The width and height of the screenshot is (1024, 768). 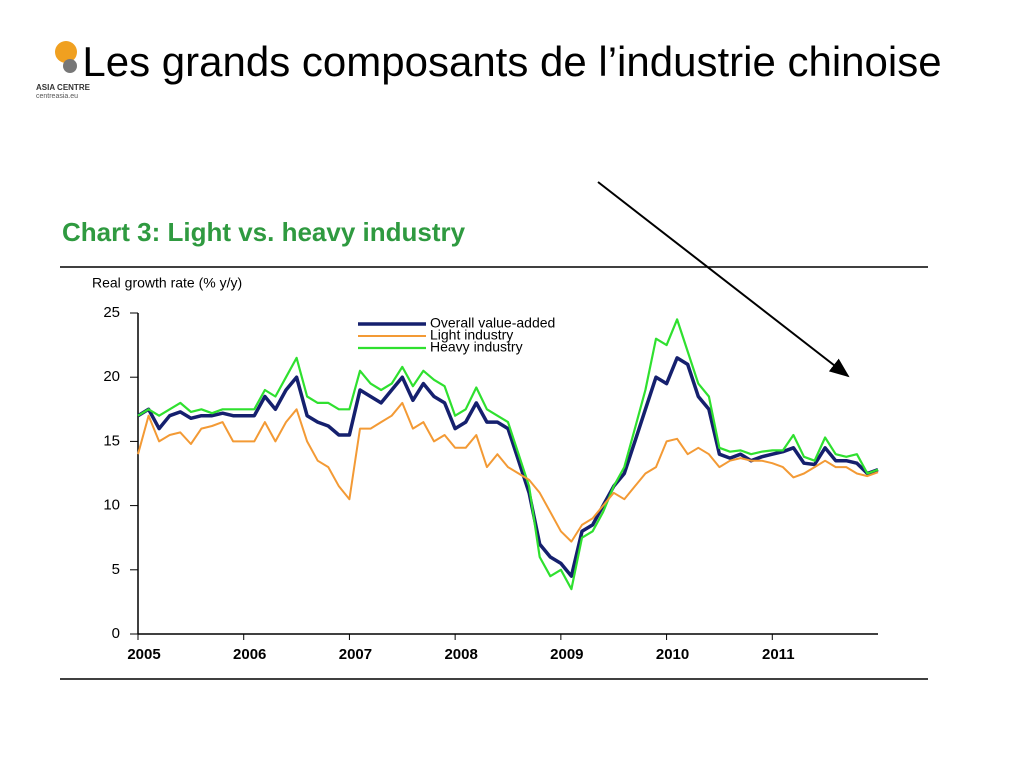 What do you see at coordinates (57, 96) in the screenshot?
I see `logo-site: centreasia.eu` at bounding box center [57, 96].